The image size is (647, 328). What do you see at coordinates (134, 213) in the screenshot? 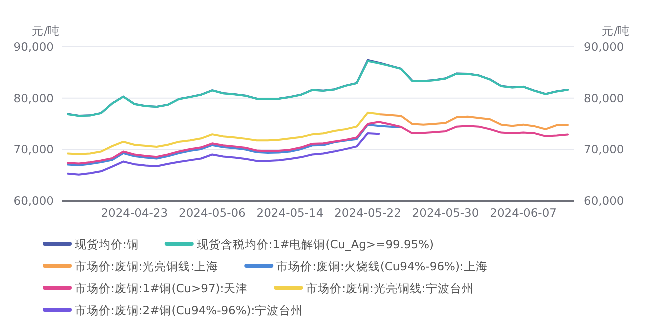
I see `x-tick-label: 2024-04-23` at bounding box center [134, 213].